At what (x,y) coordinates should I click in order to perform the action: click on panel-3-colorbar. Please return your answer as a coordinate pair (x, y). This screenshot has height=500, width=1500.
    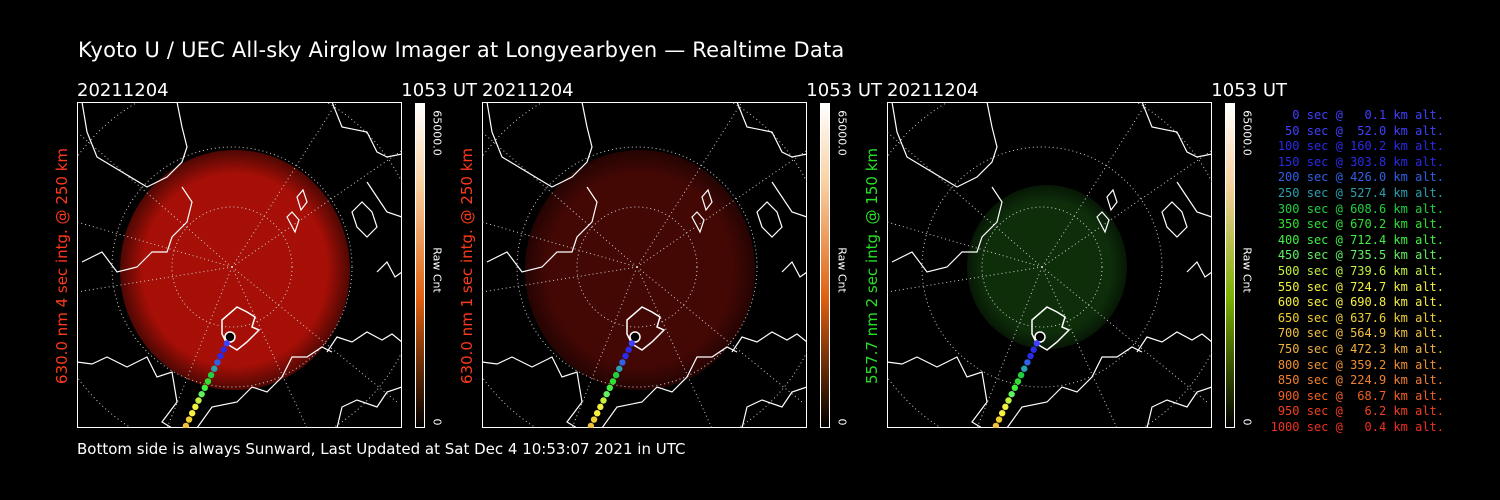
    Looking at the image, I should click on (1230, 265).